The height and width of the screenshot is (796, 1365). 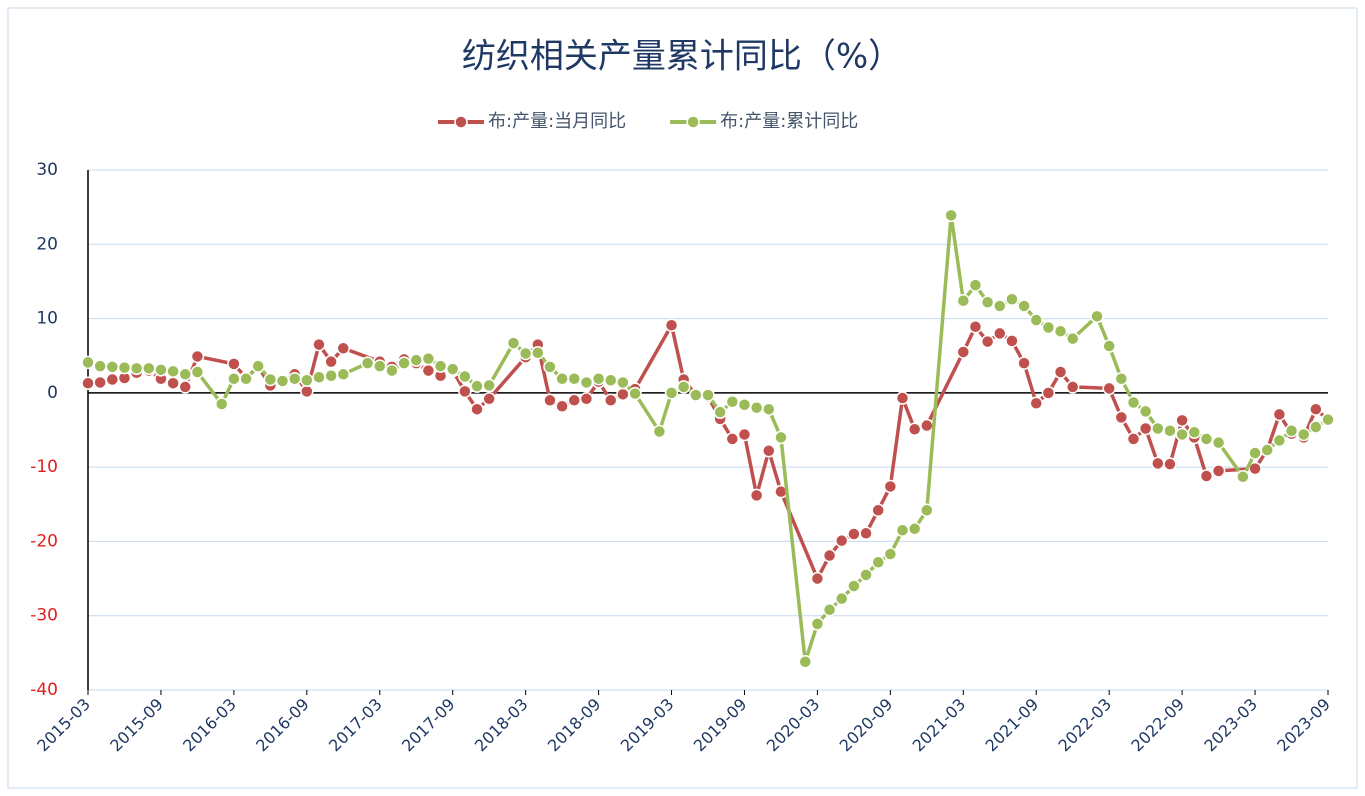 What do you see at coordinates (47, 319) in the screenshot?
I see `y-tick-label: 10` at bounding box center [47, 319].